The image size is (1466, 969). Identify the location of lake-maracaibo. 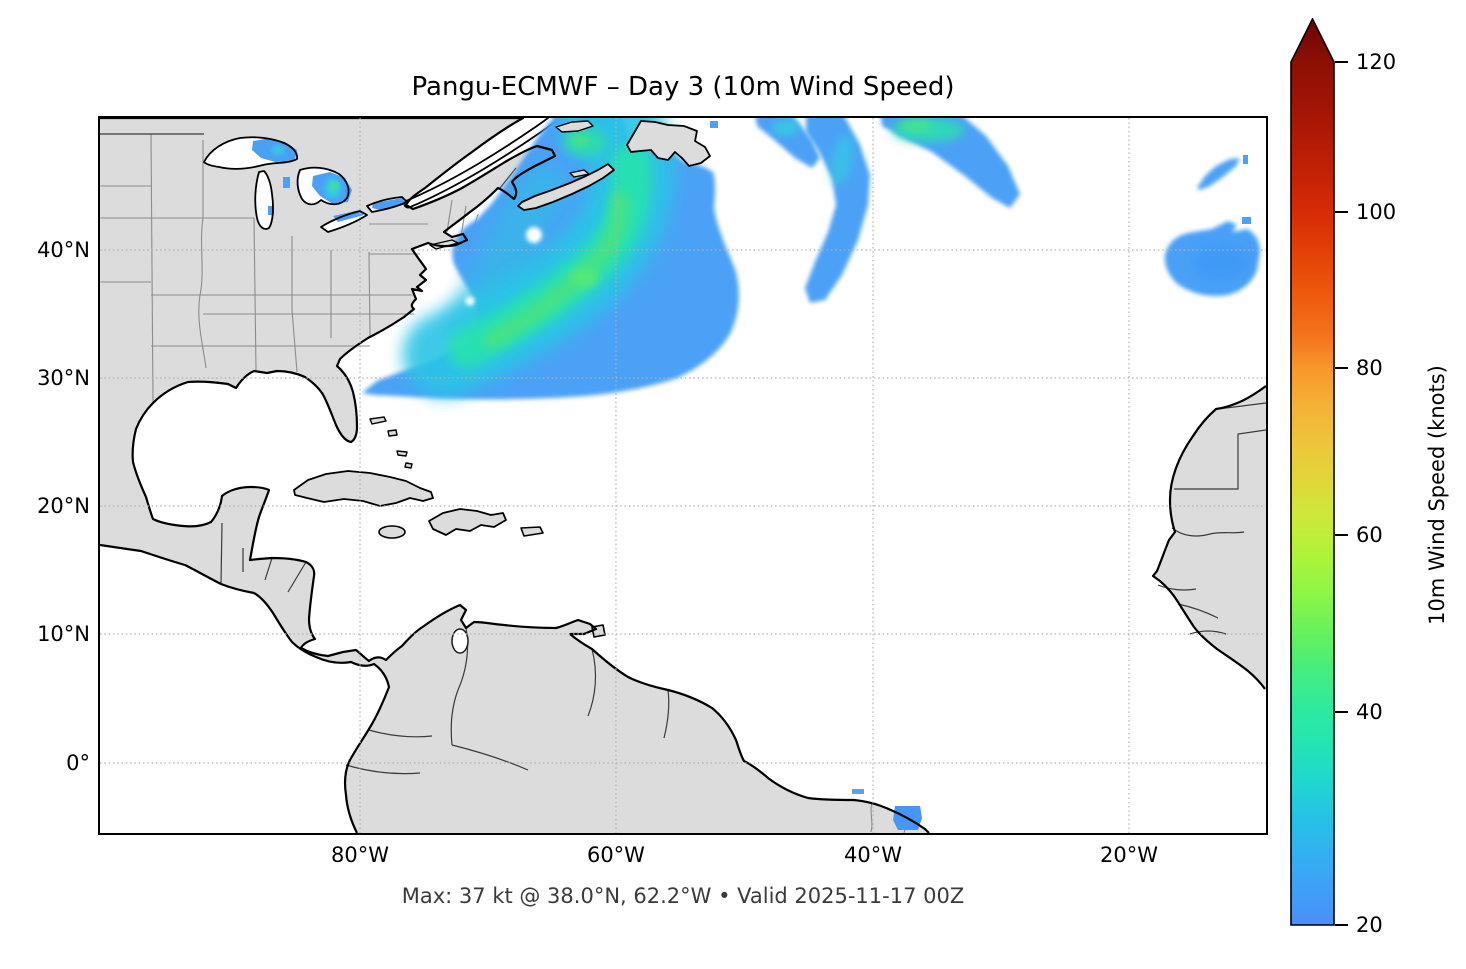
(460, 641).